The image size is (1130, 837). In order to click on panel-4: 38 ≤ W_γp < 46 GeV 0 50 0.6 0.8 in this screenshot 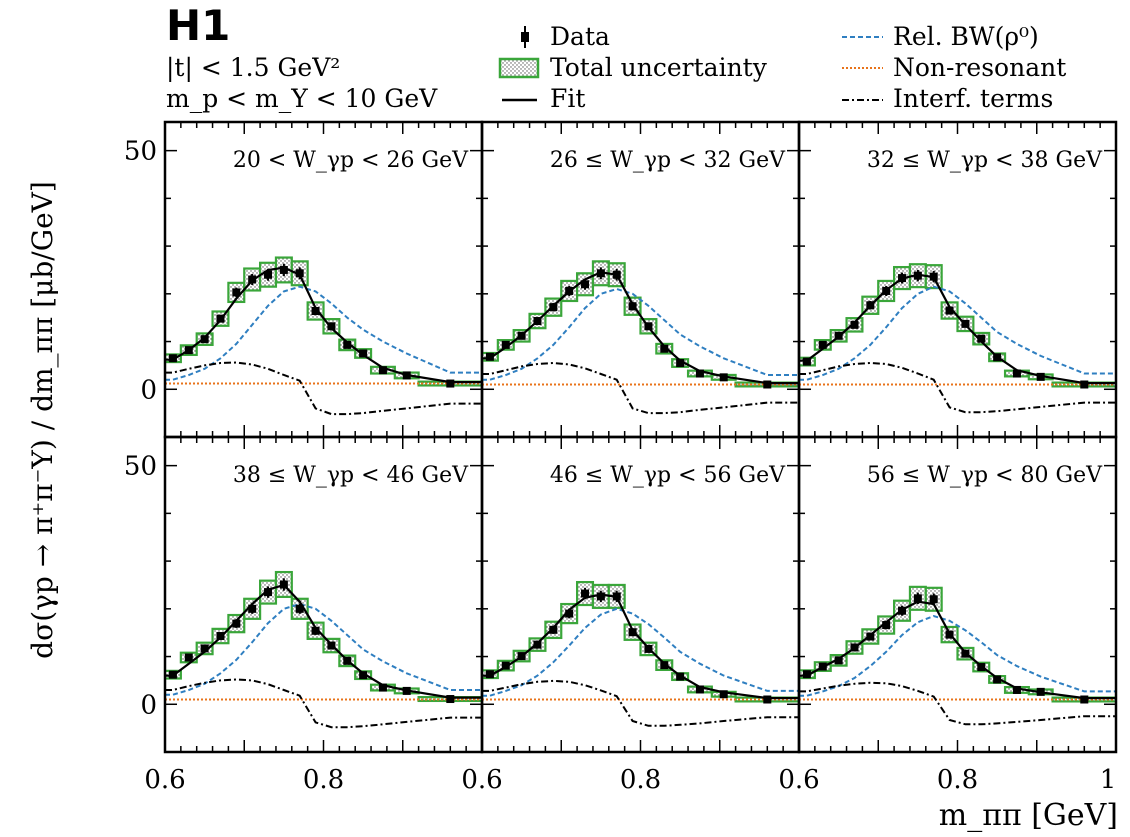, I will do `click(304, 615)`.